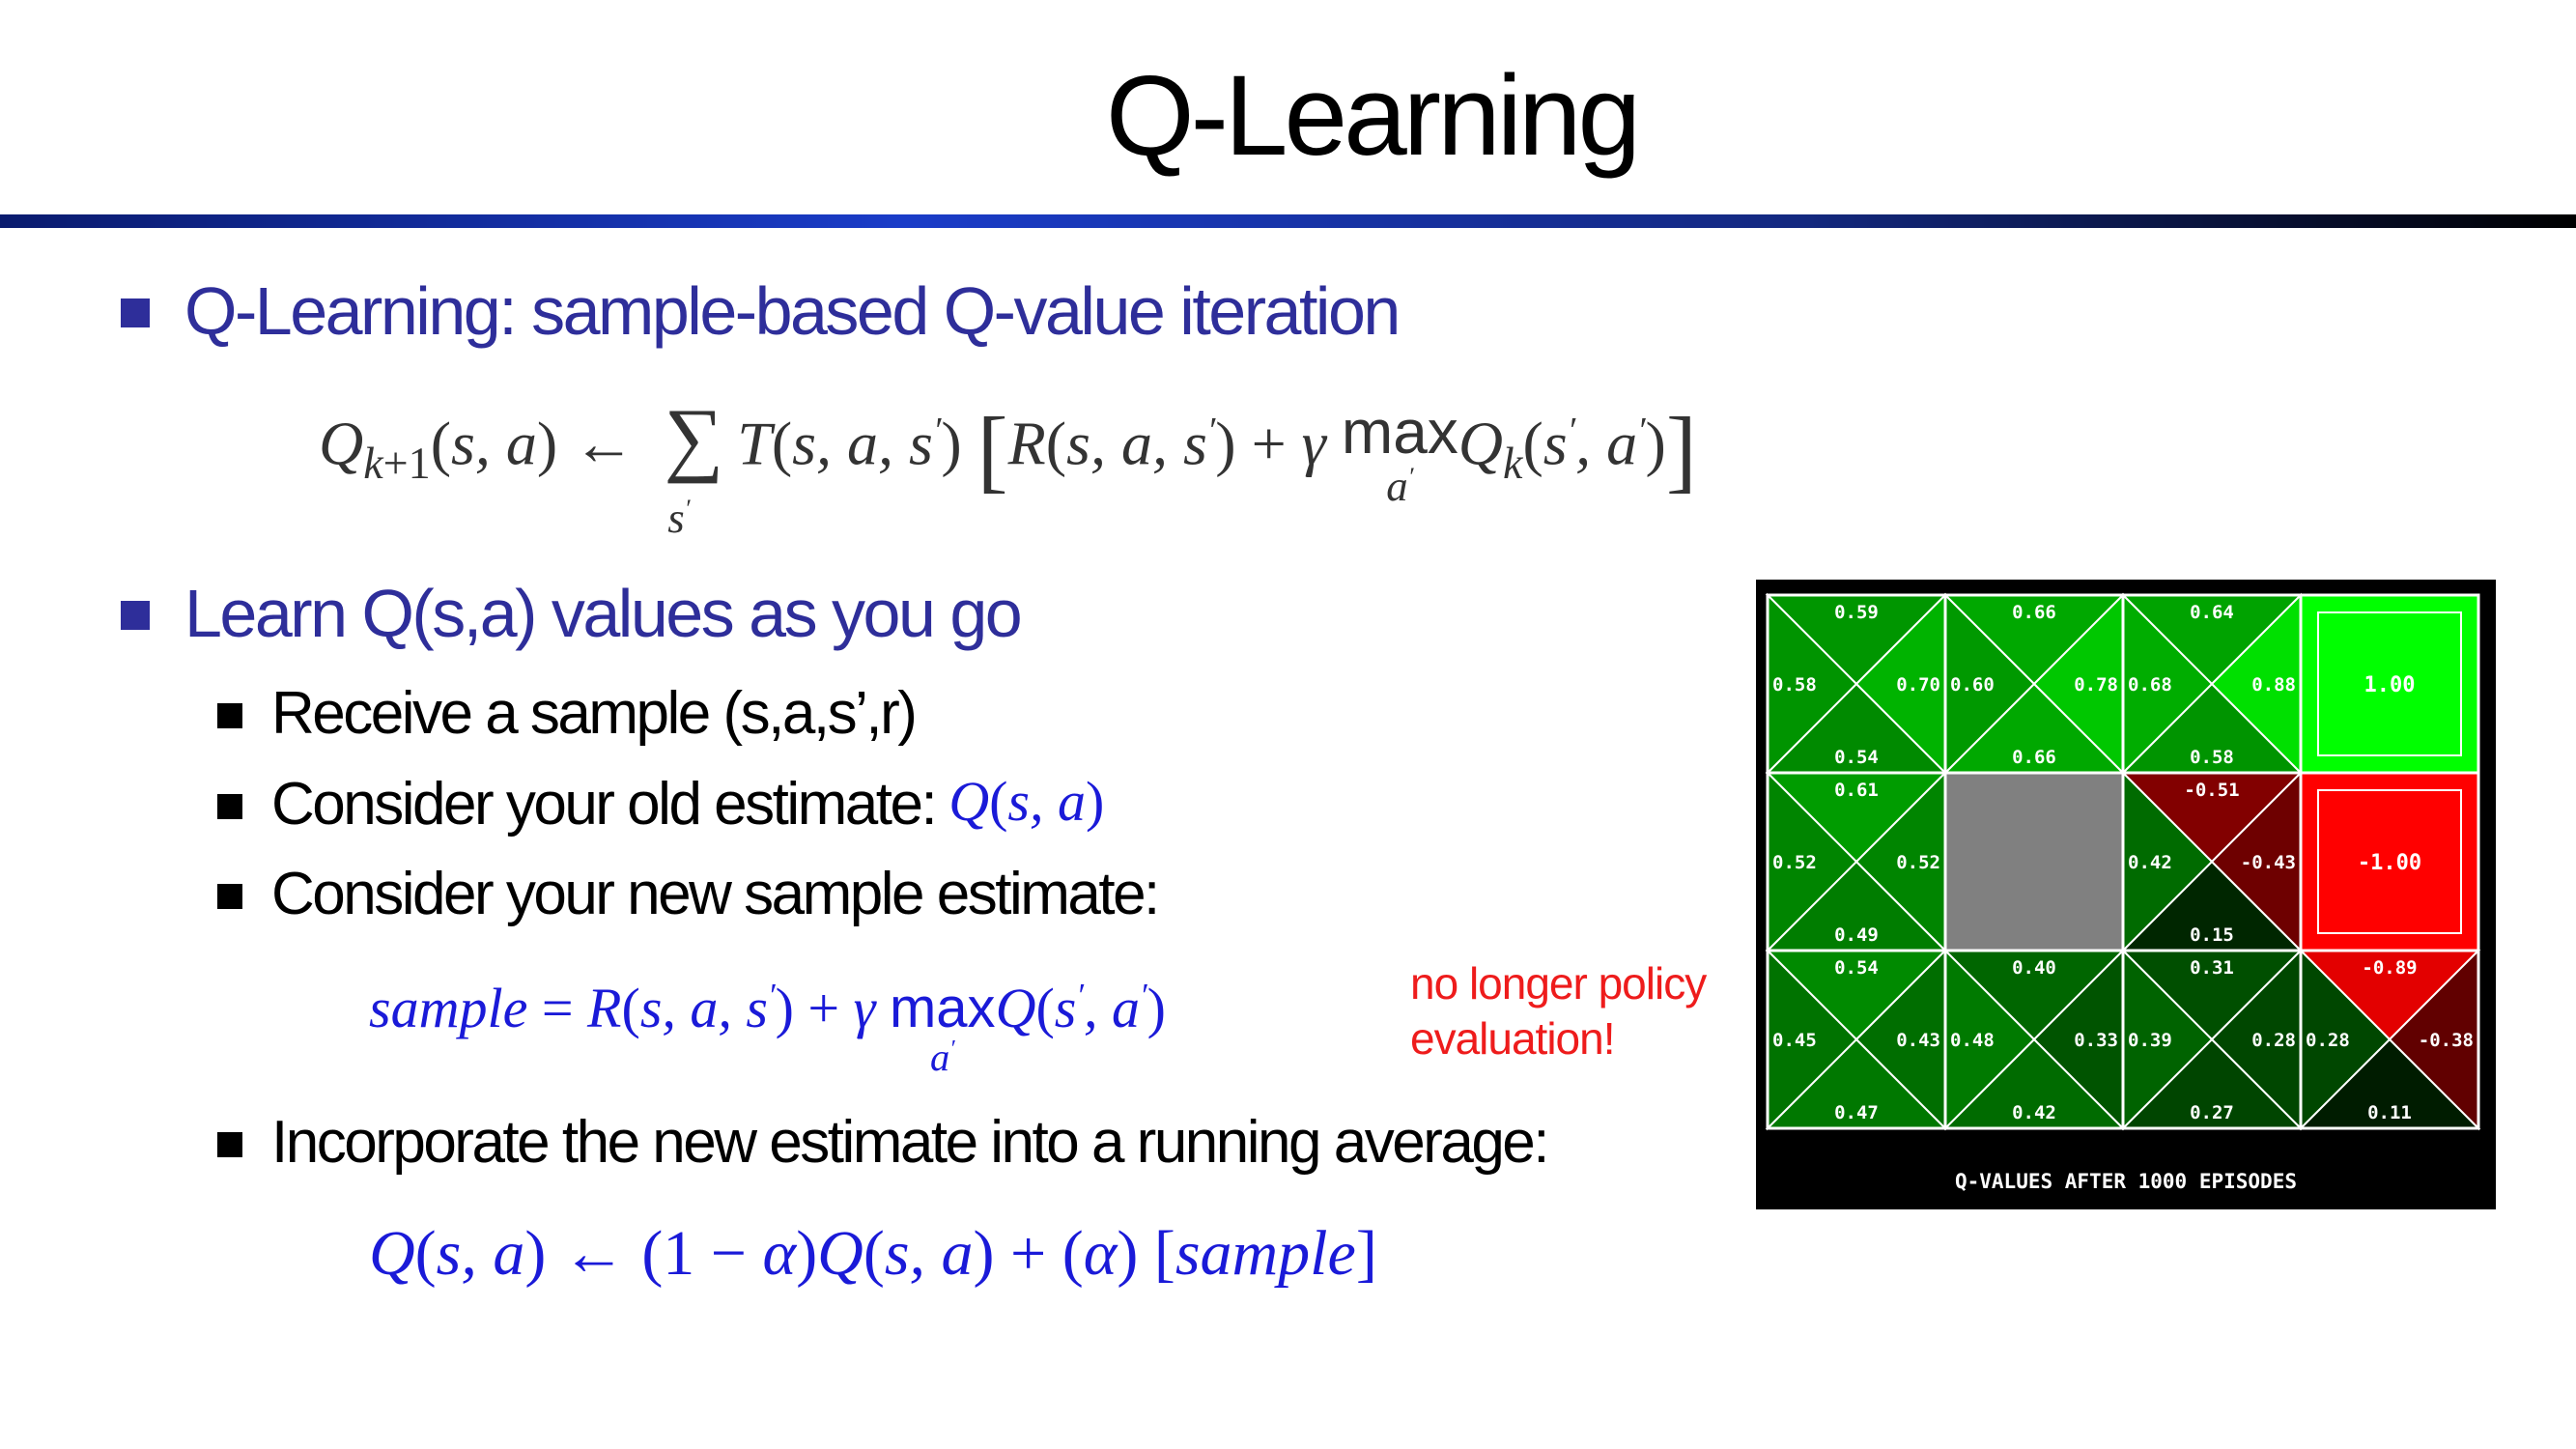  Describe the element at coordinates (2126, 1181) in the screenshot. I see `gridworld-caption: Q-VALUES AFTER 1000 EPISODES` at that location.